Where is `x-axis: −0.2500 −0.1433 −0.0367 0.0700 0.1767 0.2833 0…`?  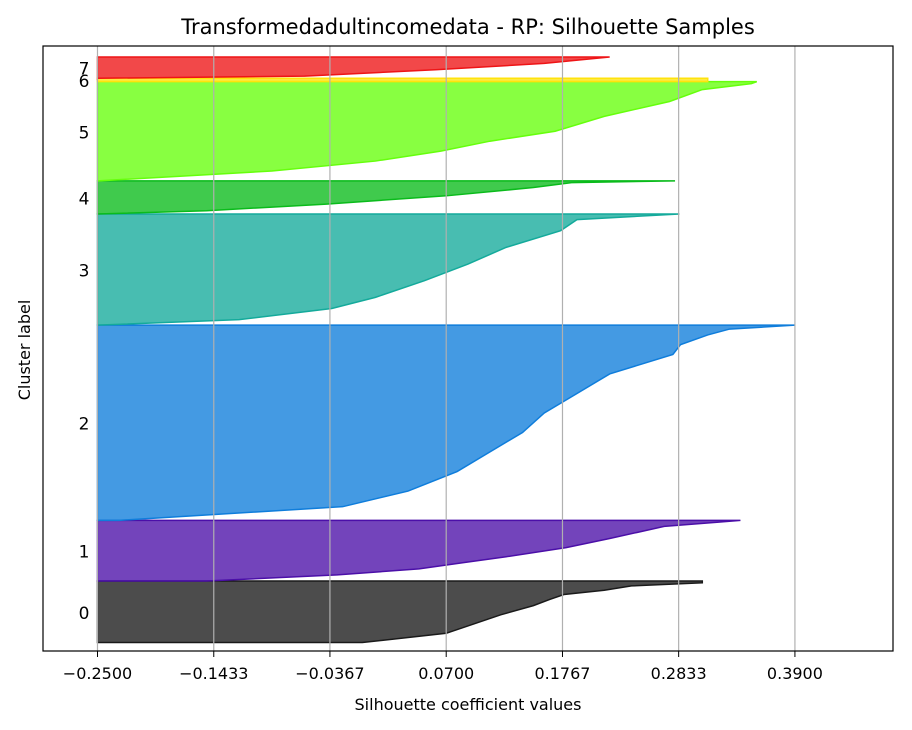 x-axis: −0.2500 −0.1433 −0.0367 0.0700 0.1767 0.2833 0… is located at coordinates (443, 667).